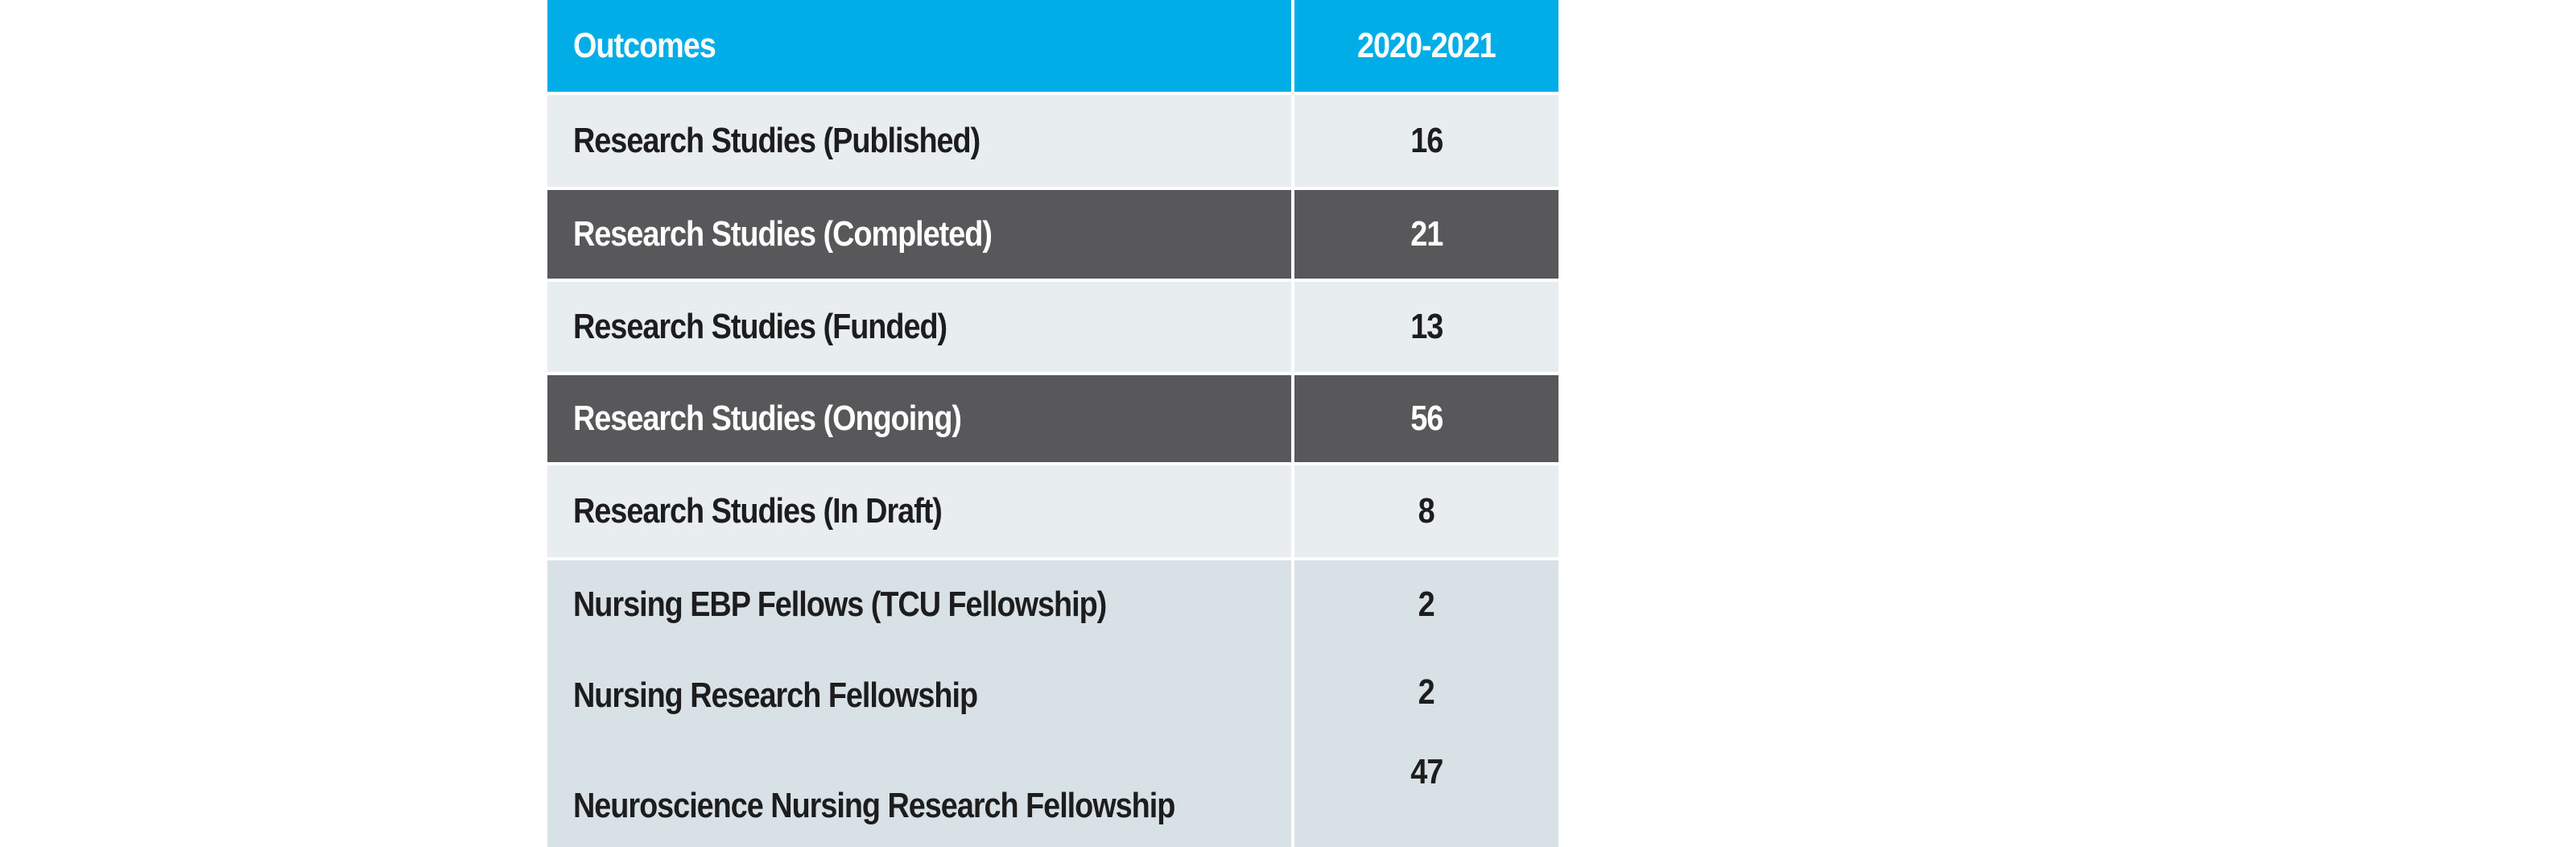  I want to click on row-value-cell: 16, so click(1426, 141).